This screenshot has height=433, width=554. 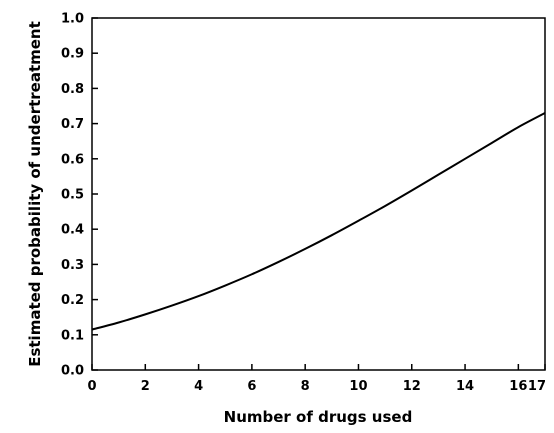 I want to click on x-axis: 0 2 4 6 8 10 12 14 16 17, so click(x=316, y=379).